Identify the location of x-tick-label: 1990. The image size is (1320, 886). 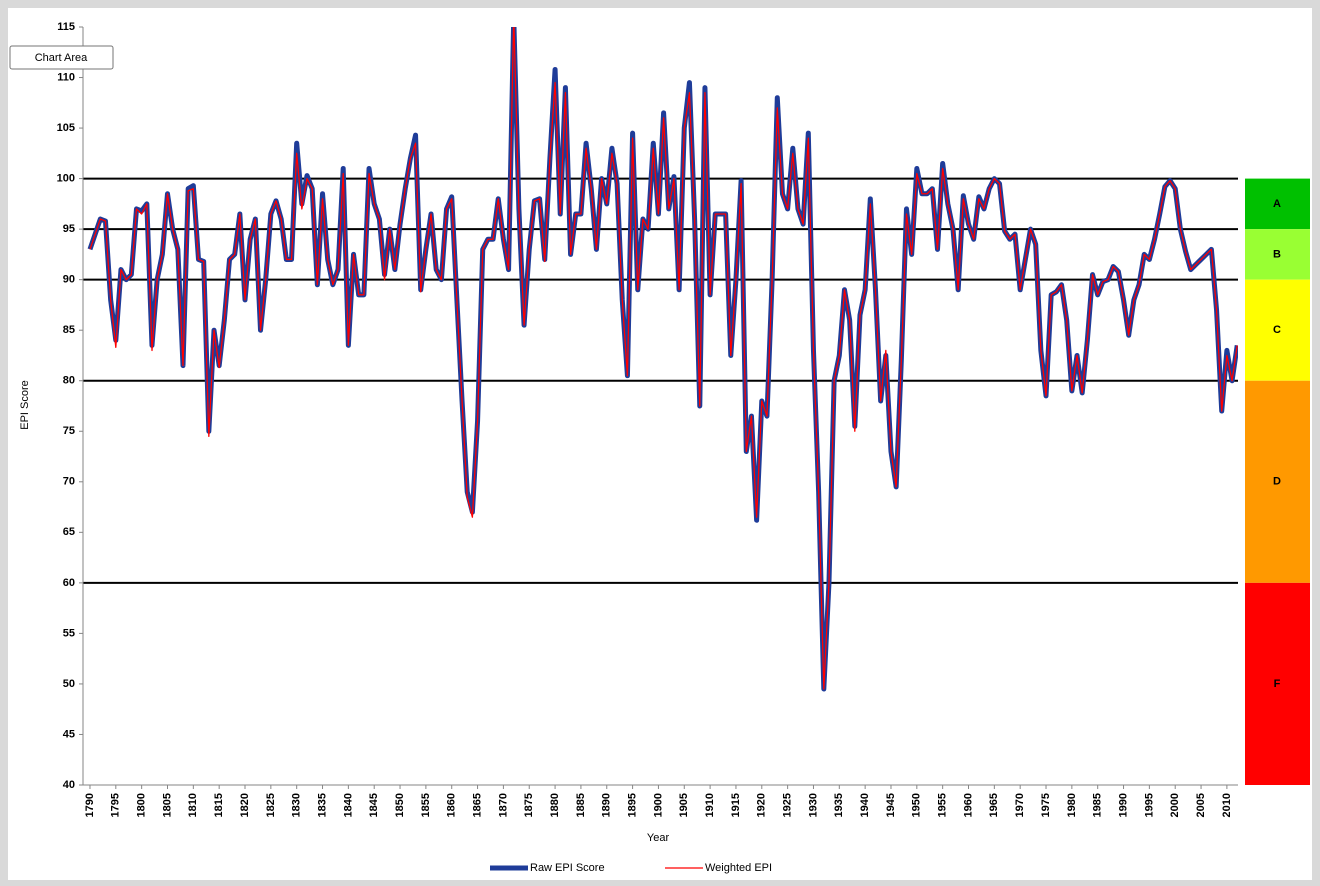
(1123, 805).